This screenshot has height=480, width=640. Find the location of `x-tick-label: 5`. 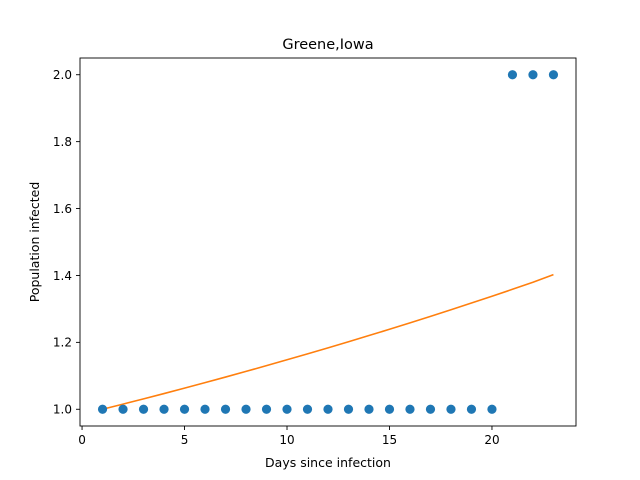

x-tick-label: 5 is located at coordinates (185, 440).